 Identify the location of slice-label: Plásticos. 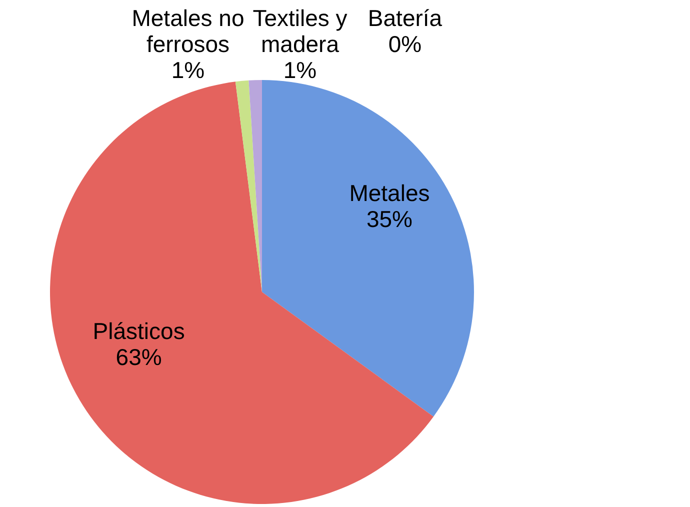
(138, 331).